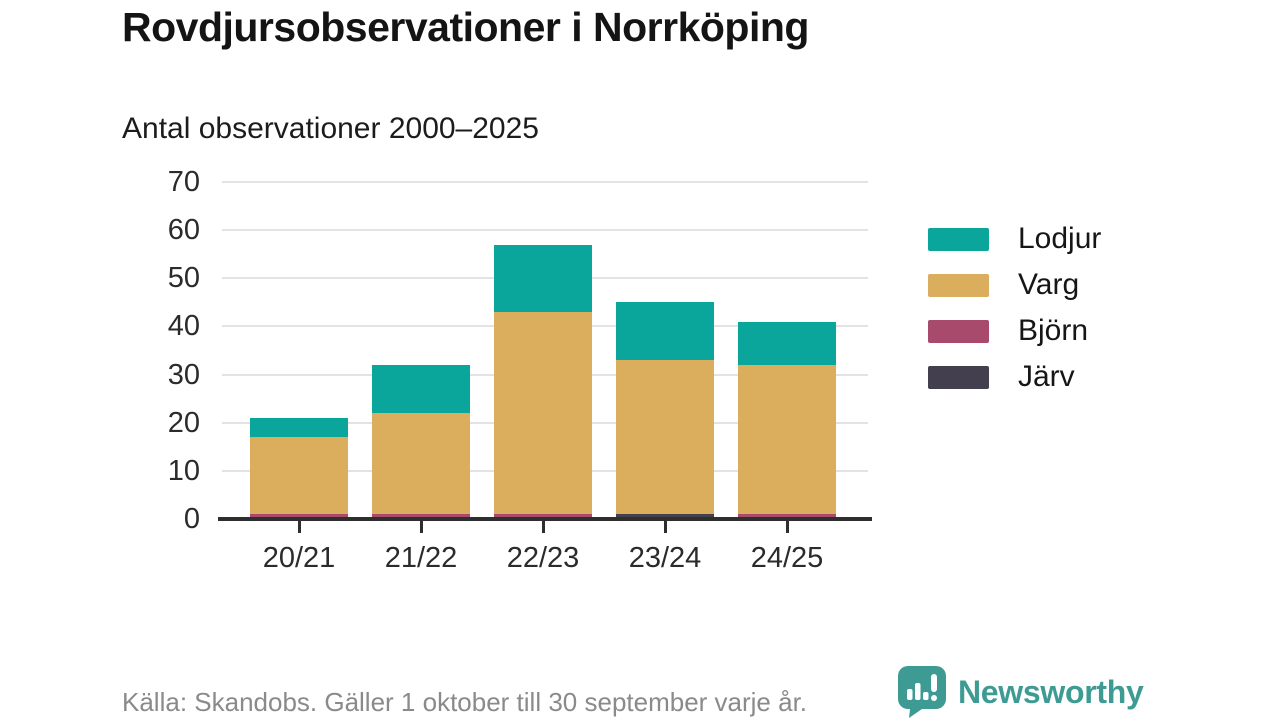 Image resolution: width=1280 pixels, height=720 pixels. What do you see at coordinates (191, 519) in the screenshot?
I see `y-axis-tick-label: 0` at bounding box center [191, 519].